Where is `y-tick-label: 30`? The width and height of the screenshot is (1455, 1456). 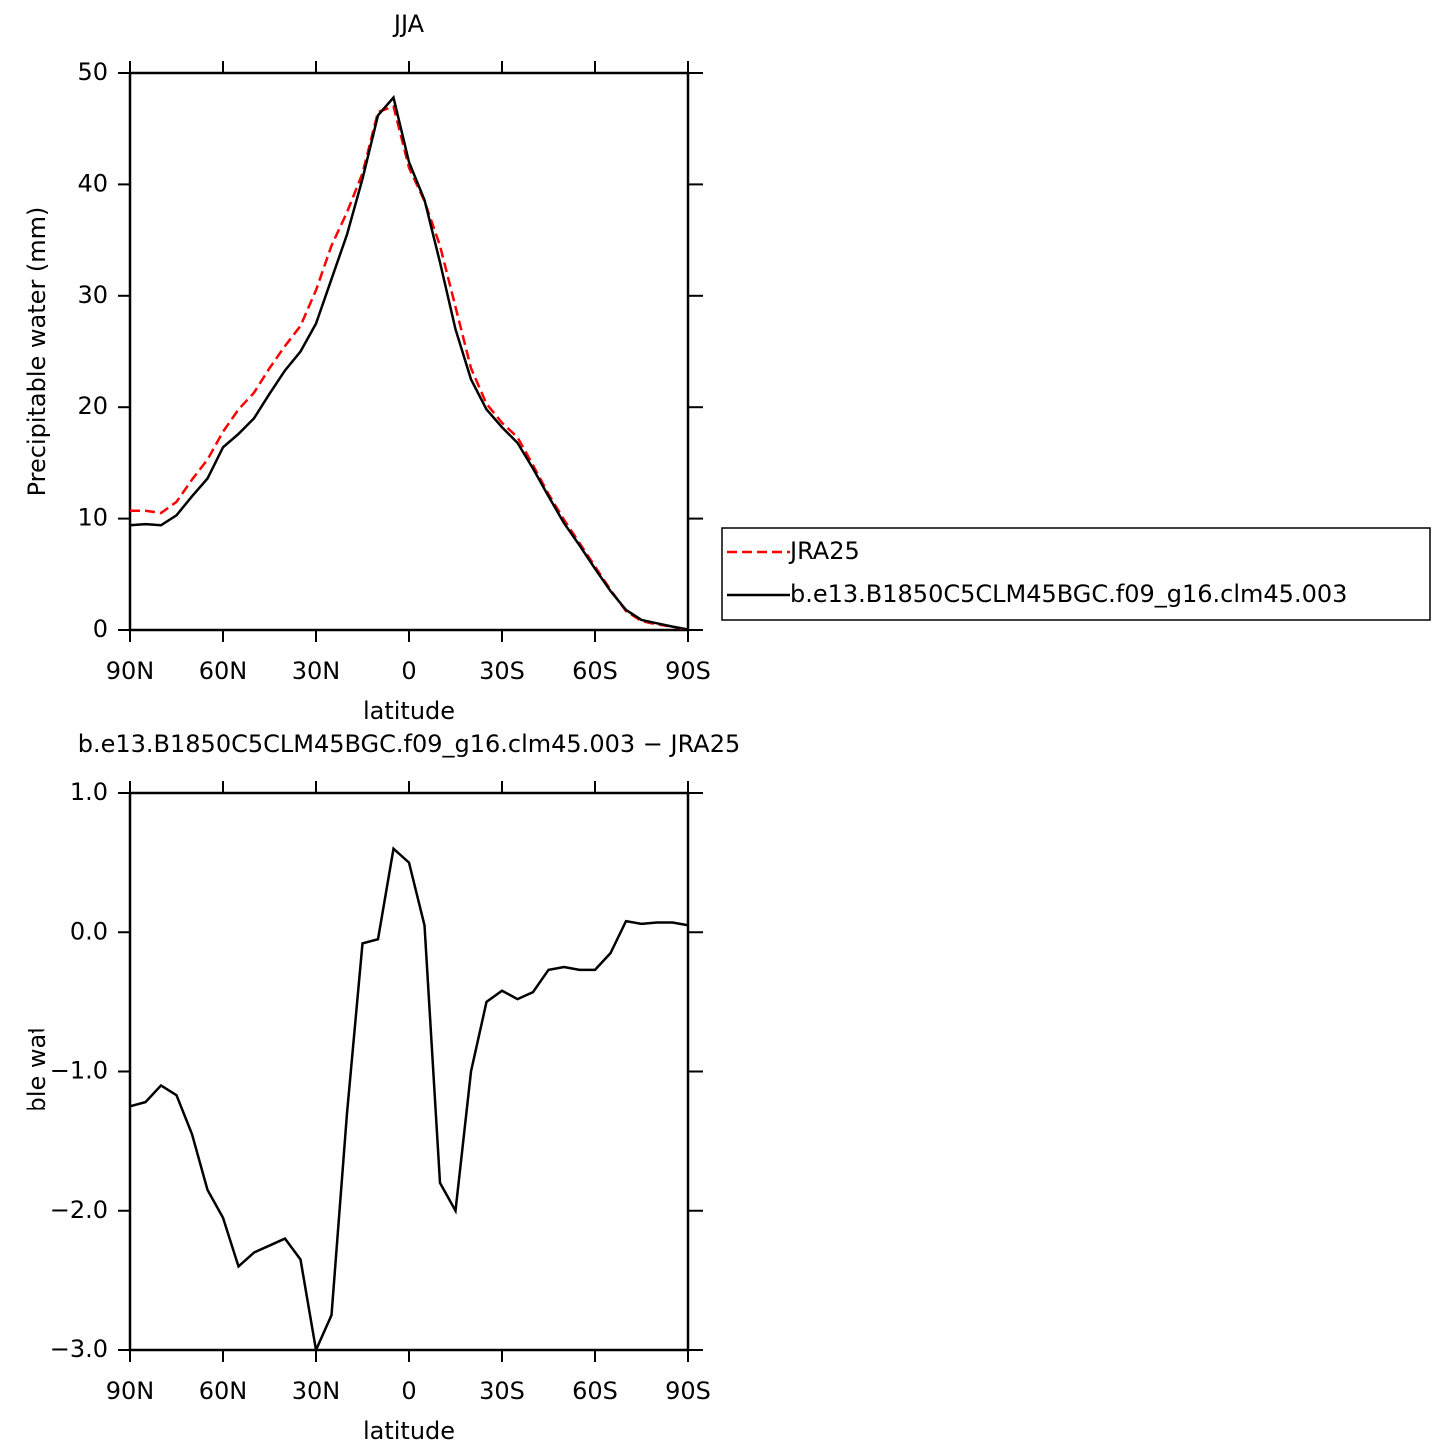 y-tick-label: 30 is located at coordinates (92, 295).